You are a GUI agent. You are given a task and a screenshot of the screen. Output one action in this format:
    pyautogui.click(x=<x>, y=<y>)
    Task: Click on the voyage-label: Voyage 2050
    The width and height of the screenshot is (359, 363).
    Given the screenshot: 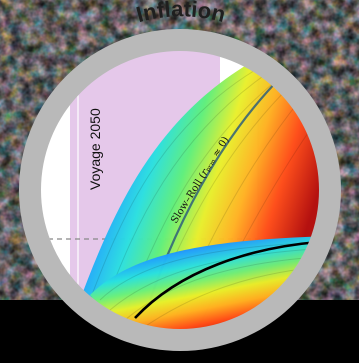 What is the action you would take?
    pyautogui.click(x=95, y=149)
    